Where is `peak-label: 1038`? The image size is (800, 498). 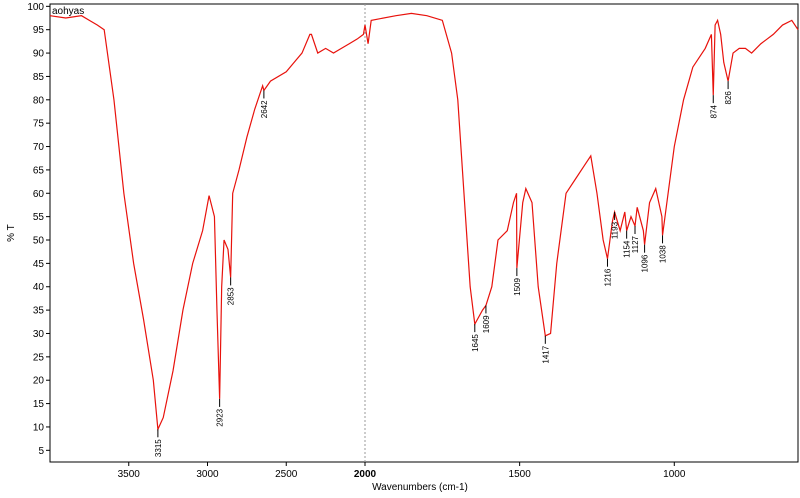
peak-label: 1038 is located at coordinates (663, 254).